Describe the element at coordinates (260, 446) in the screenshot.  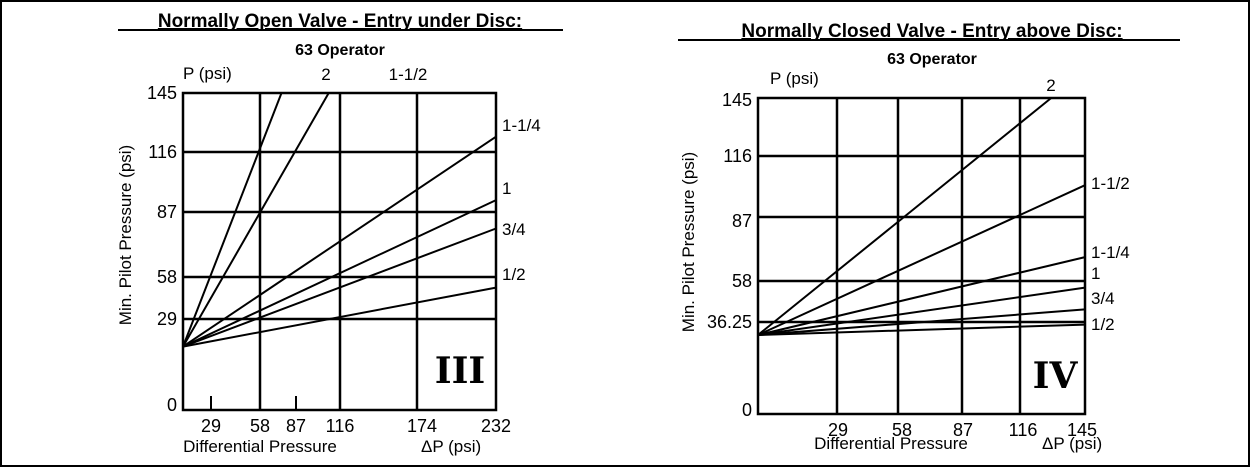
I see `chart1-x-axis-label: Differential Pressure` at that location.